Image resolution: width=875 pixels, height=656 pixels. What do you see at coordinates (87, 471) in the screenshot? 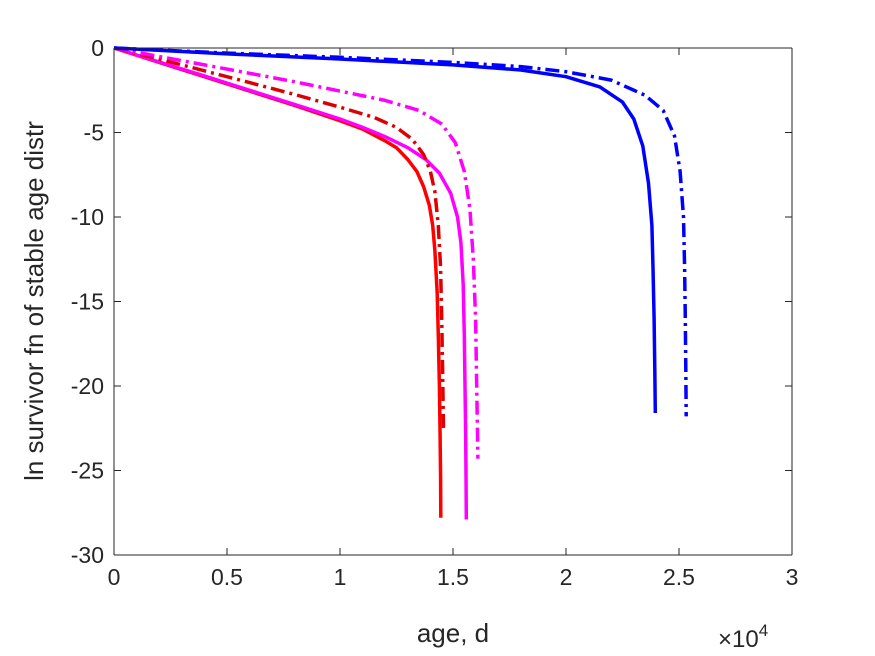
I see `y-tick-label: -25` at bounding box center [87, 471].